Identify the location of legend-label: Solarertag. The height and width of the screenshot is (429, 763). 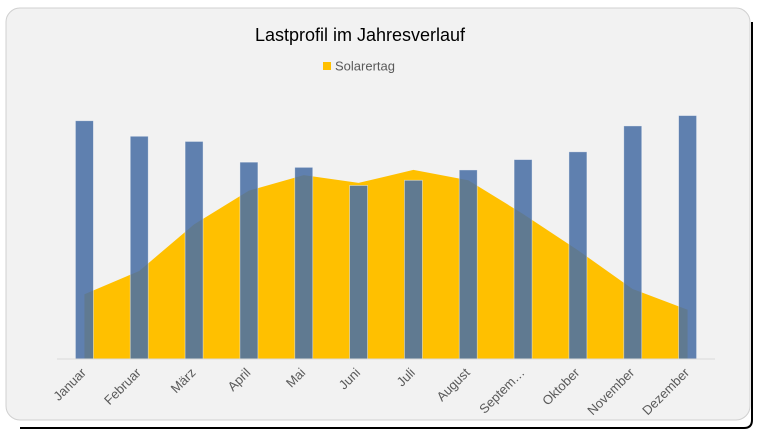
(365, 65).